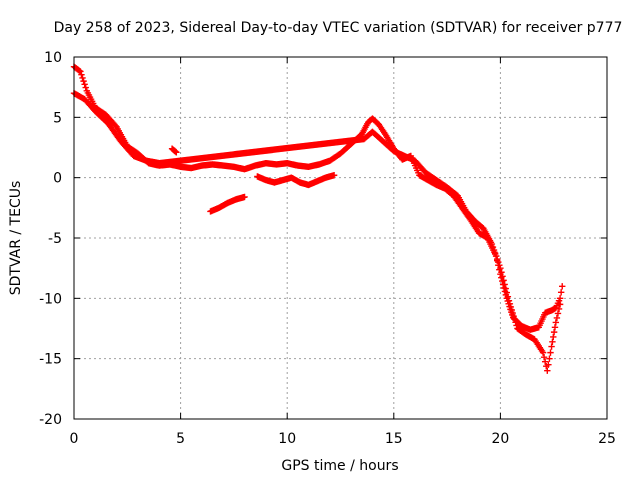  I want to click on y-tick-label: -10, so click(50, 299).